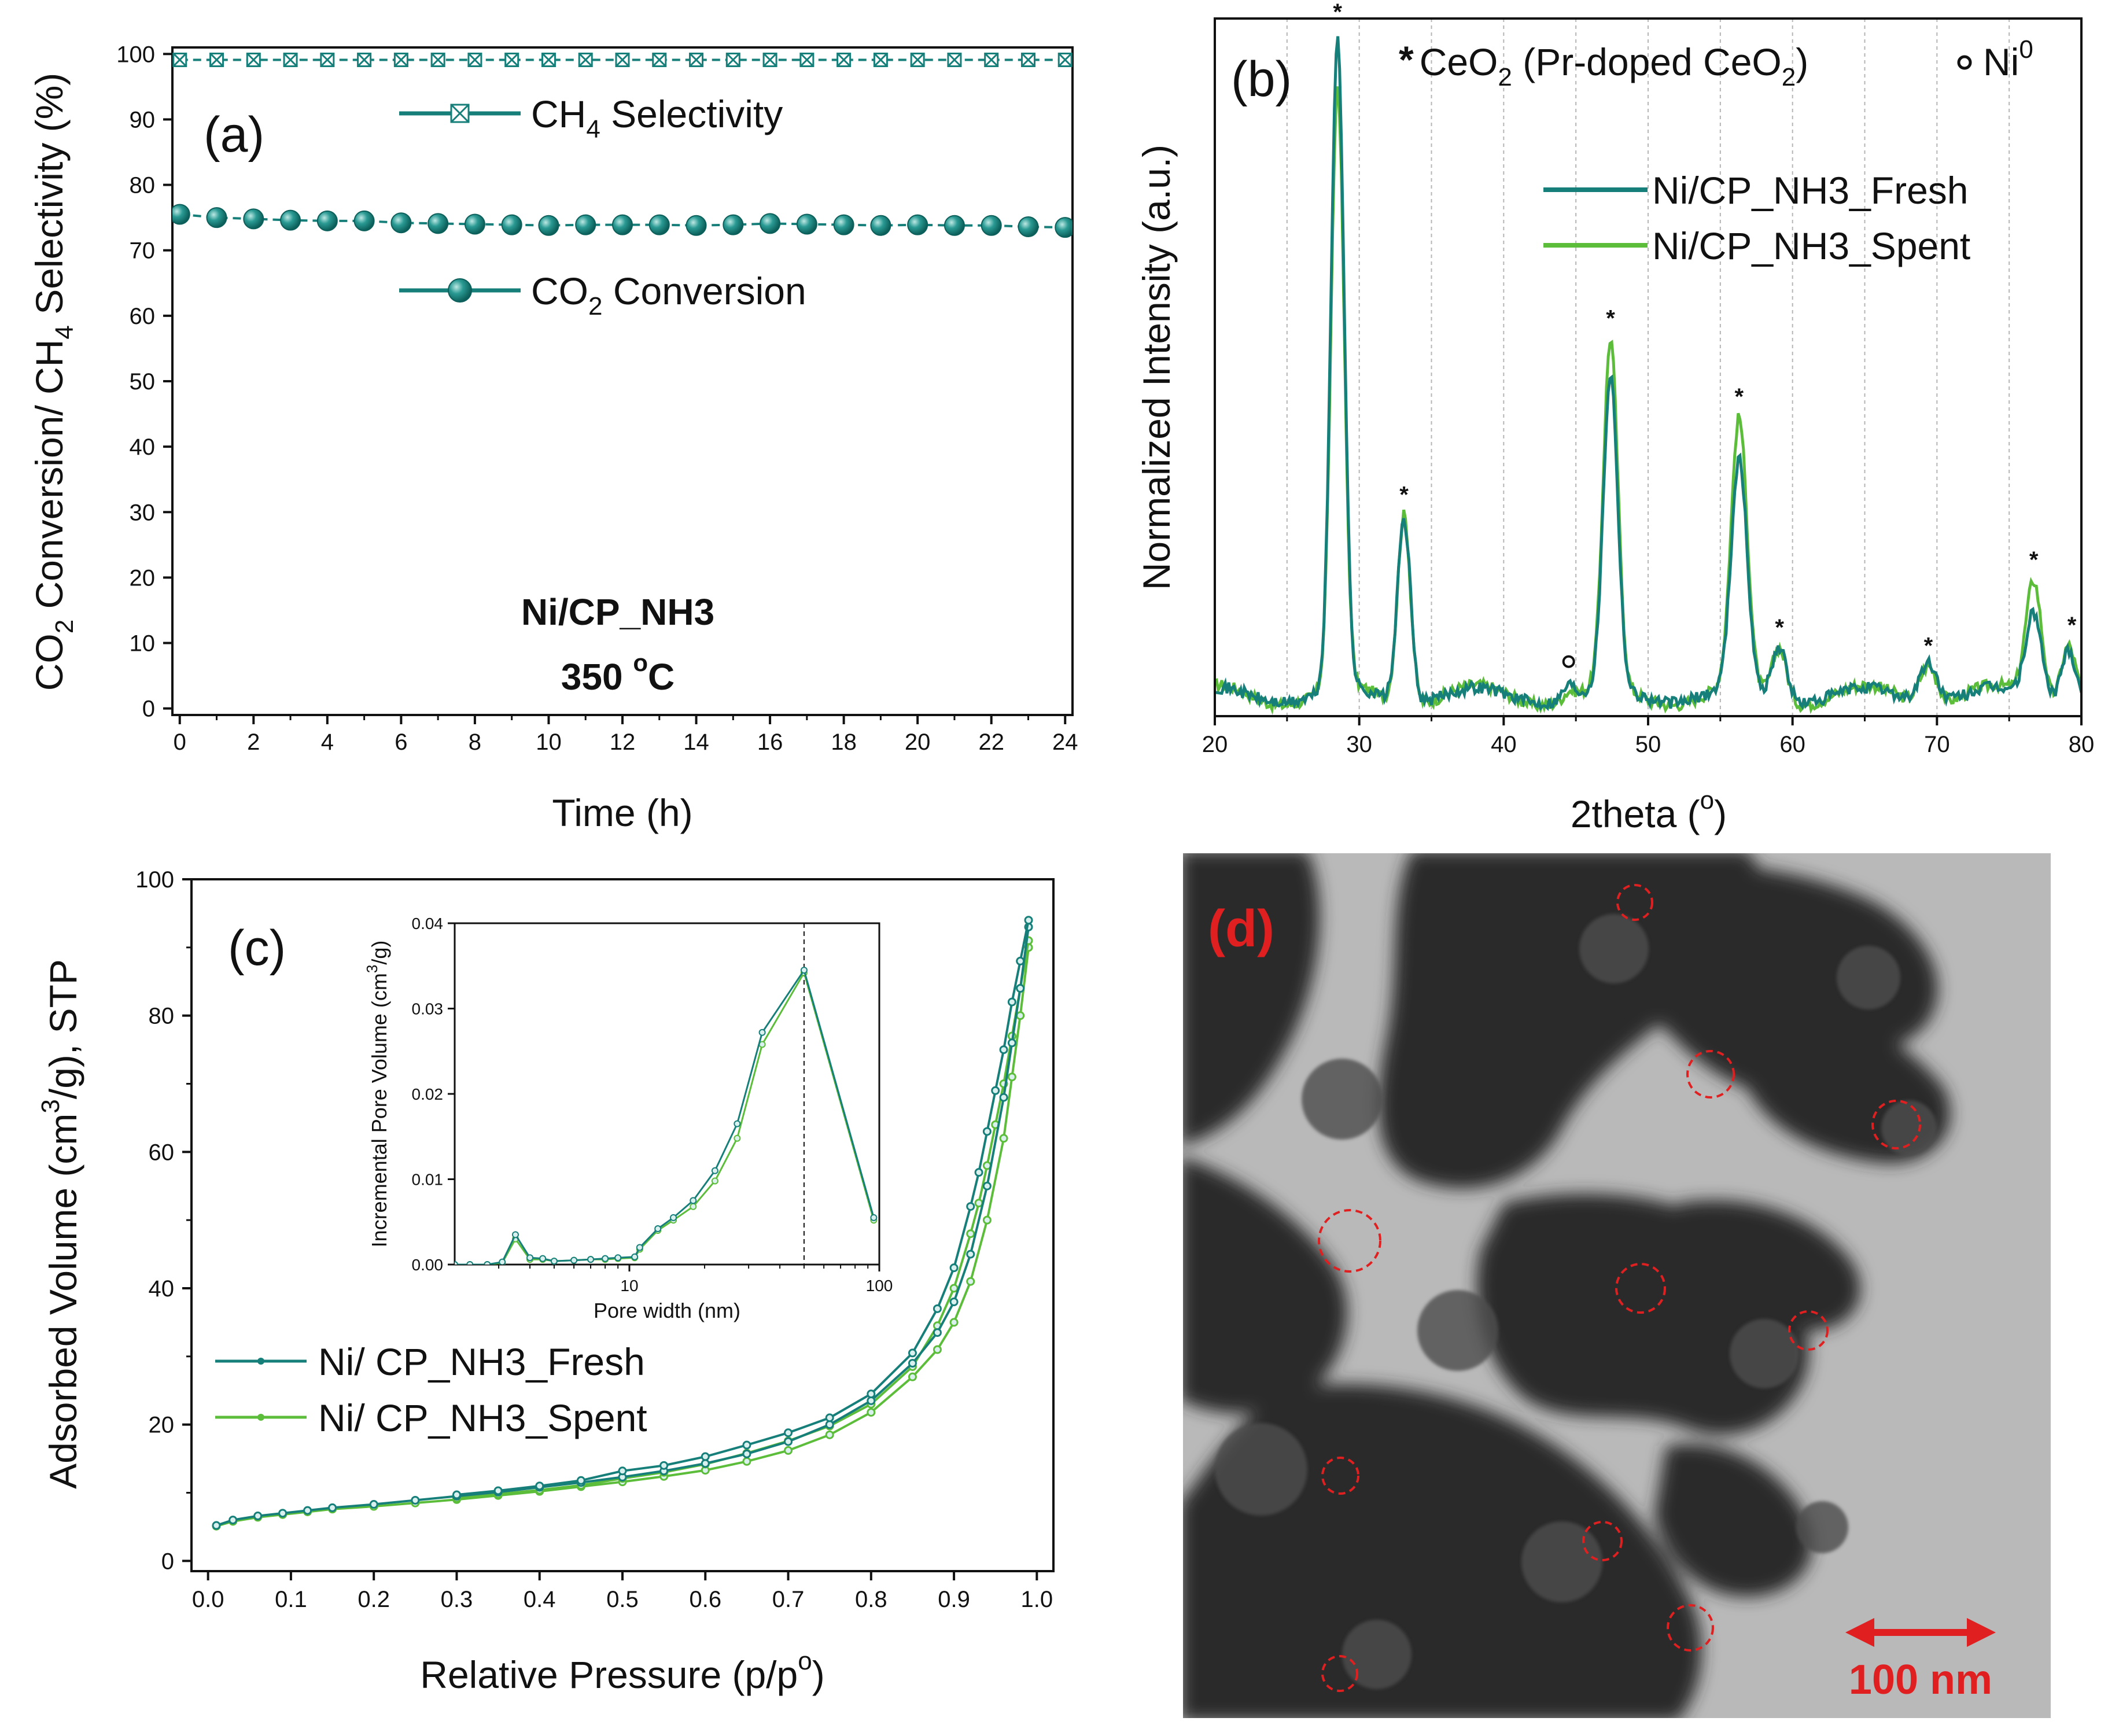 The image size is (2108, 1736). Describe the element at coordinates (617, 612) in the screenshot. I see `annotation-sample: Ni/CP_NH3` at that location.